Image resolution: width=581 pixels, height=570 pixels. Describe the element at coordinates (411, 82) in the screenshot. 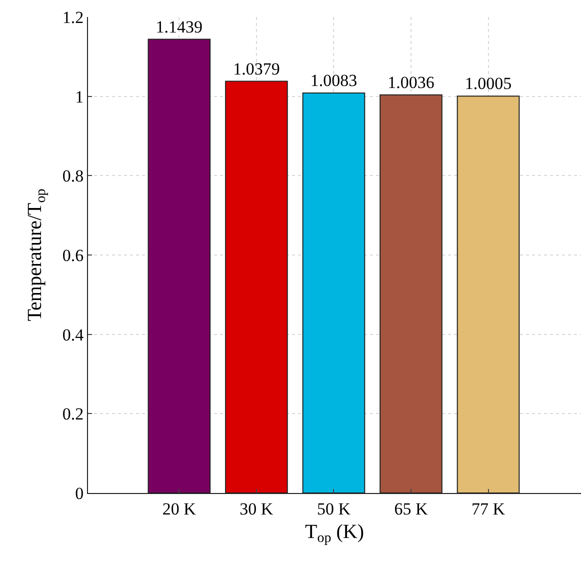

I see `data-label: 1.0036` at that location.